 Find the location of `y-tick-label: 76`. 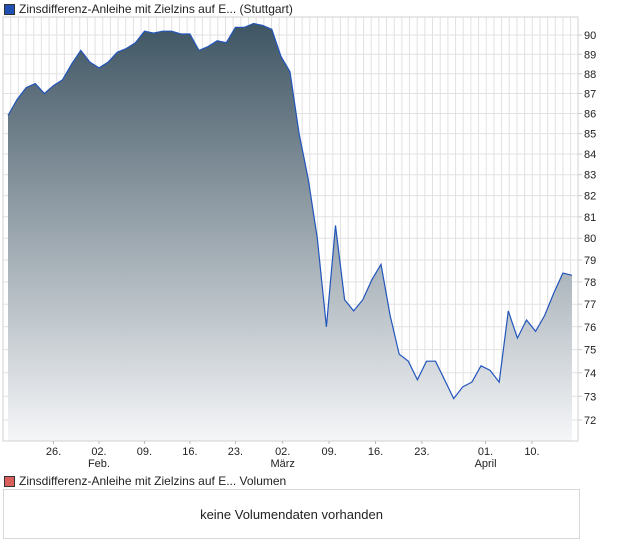

y-tick-label: 76 is located at coordinates (590, 328).